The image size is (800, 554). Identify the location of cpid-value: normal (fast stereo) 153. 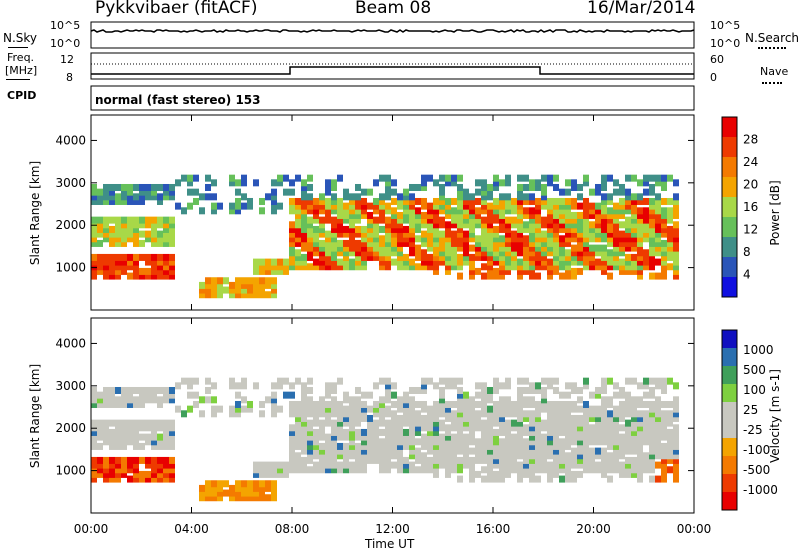
(178, 100).